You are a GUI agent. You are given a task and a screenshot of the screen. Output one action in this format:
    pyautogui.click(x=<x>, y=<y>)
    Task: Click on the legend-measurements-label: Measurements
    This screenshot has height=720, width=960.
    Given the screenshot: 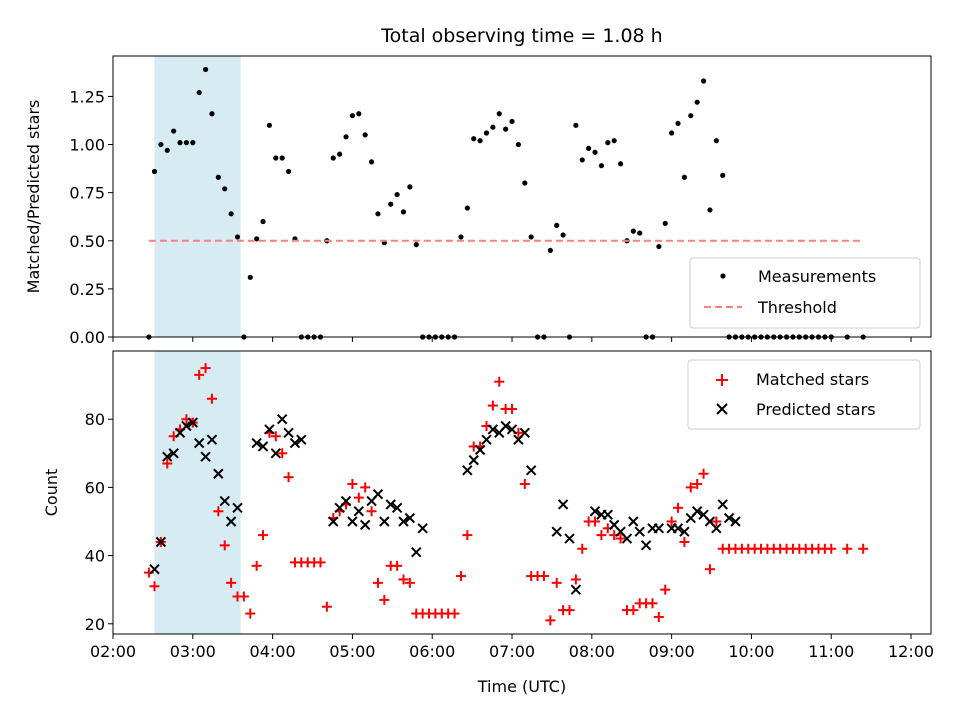 What is the action you would take?
    pyautogui.click(x=817, y=276)
    